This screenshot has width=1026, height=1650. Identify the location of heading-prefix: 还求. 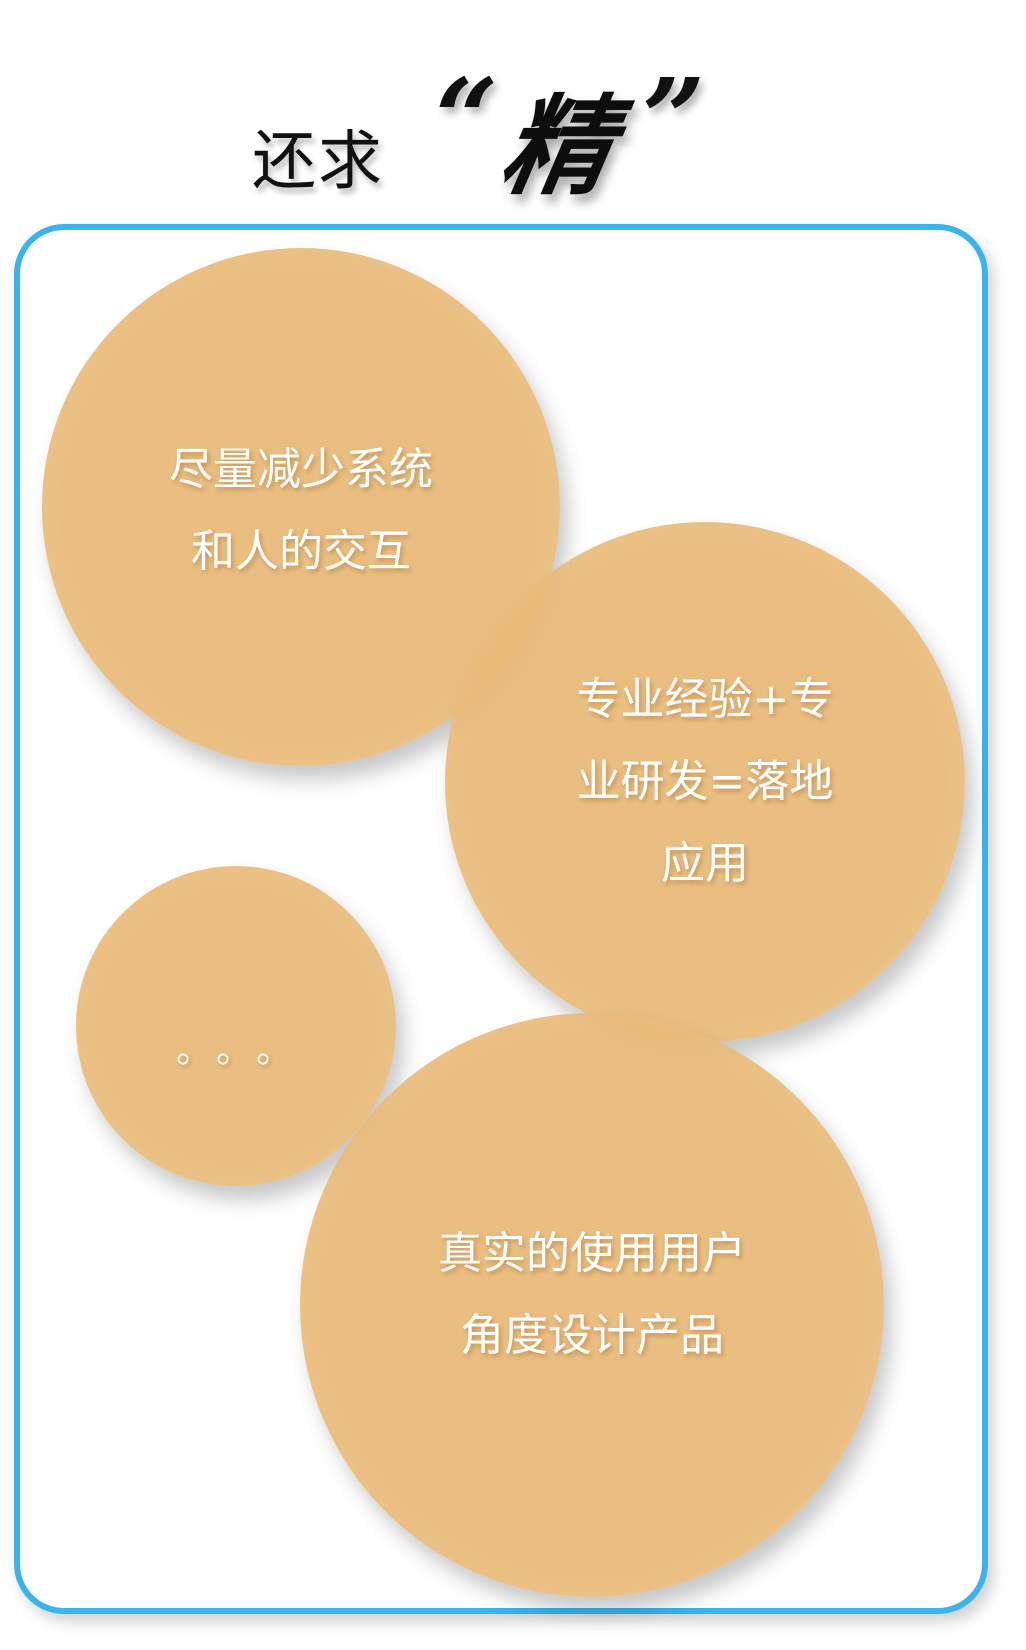
(318, 162).